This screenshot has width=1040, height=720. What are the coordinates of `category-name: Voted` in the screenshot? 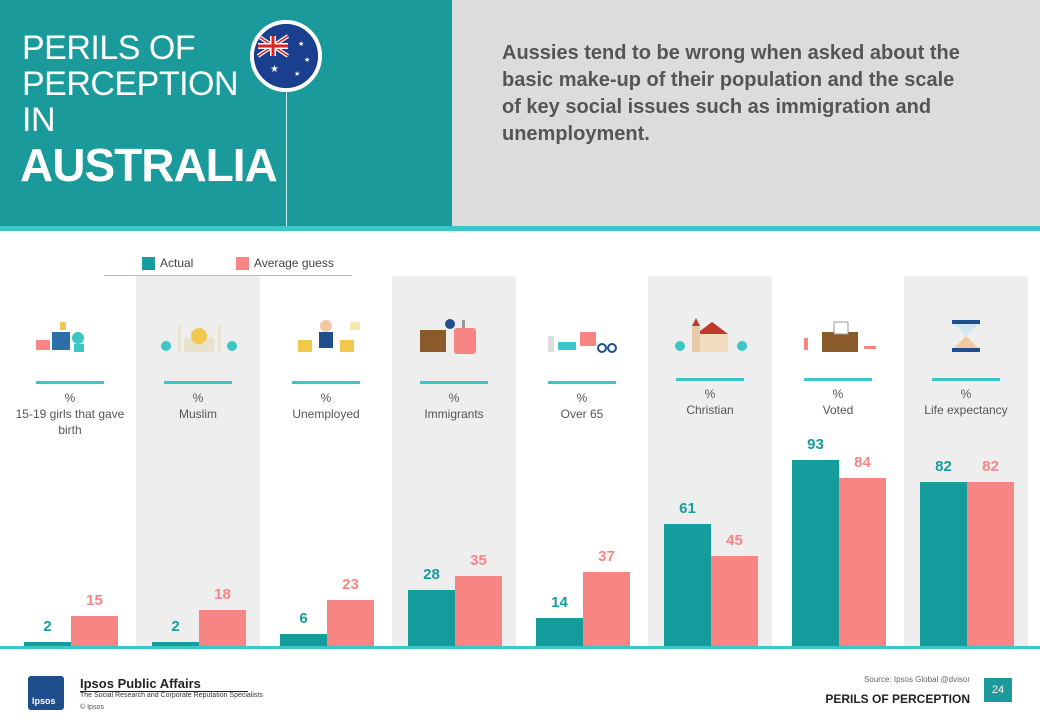 It's located at (838, 410).